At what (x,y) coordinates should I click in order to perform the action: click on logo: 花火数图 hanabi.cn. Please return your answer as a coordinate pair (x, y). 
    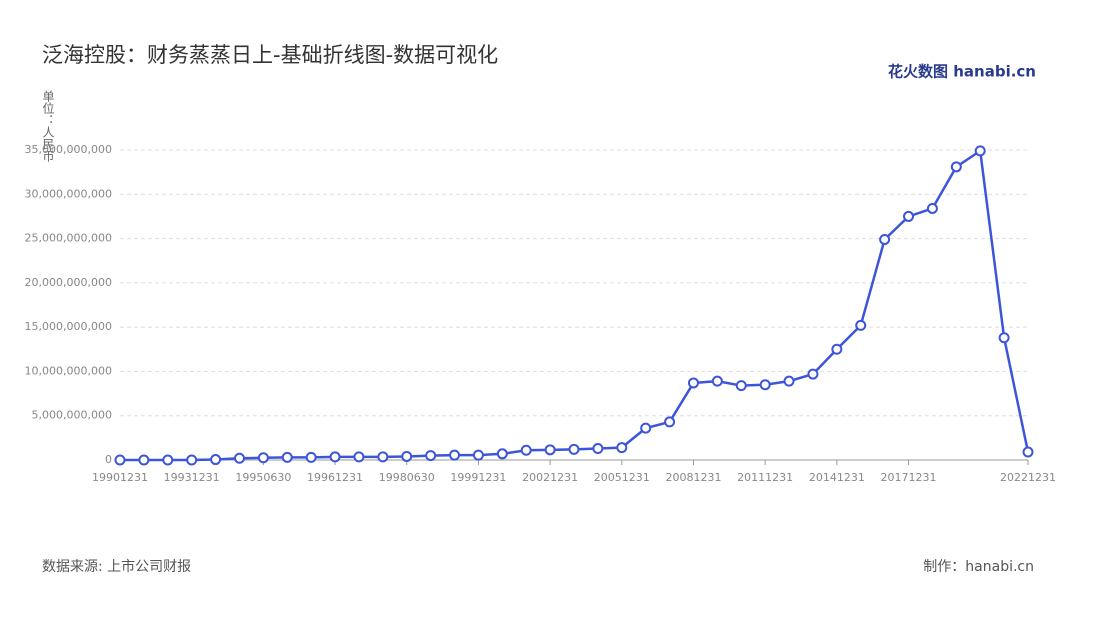
    Looking at the image, I should click on (962, 72).